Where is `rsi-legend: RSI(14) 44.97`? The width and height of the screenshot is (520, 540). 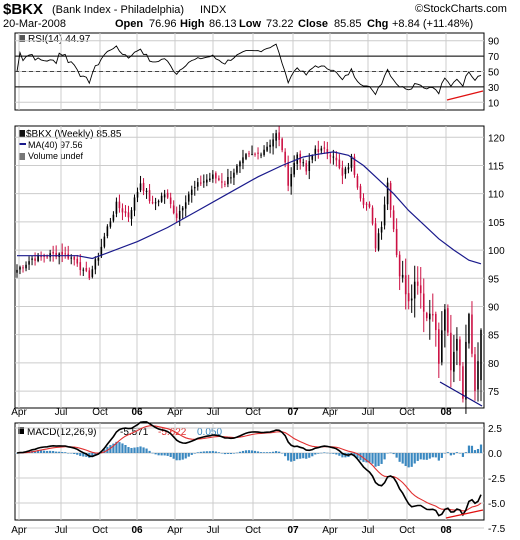
rsi-legend: RSI(14) 44.97 is located at coordinates (59, 39).